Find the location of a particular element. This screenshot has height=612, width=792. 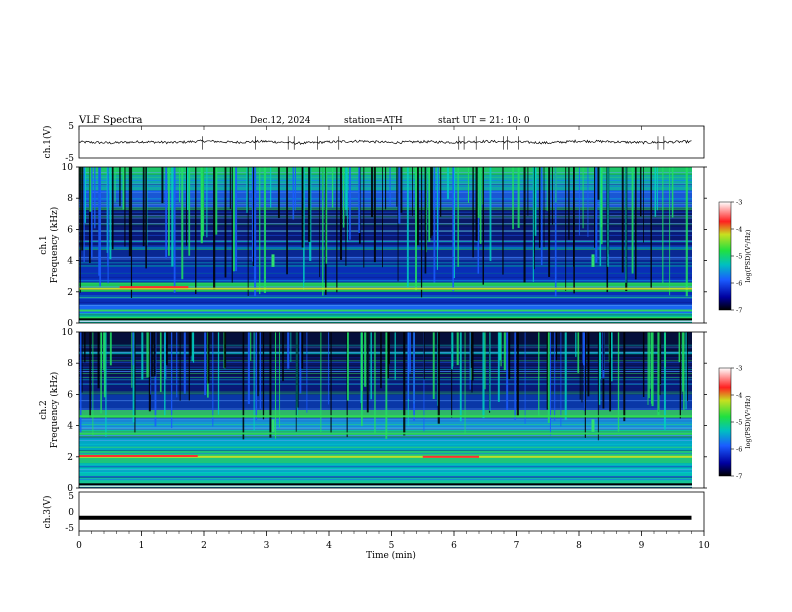

ch1-waveform-panel: 5 -5 ch.1(V) is located at coordinates (373, 143).